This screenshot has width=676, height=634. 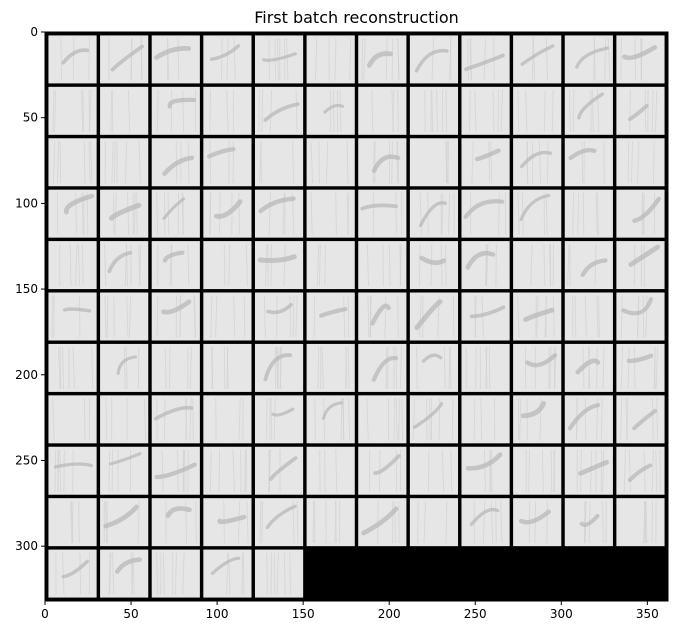 I want to click on x-tick-label: 50, so click(x=130, y=614).